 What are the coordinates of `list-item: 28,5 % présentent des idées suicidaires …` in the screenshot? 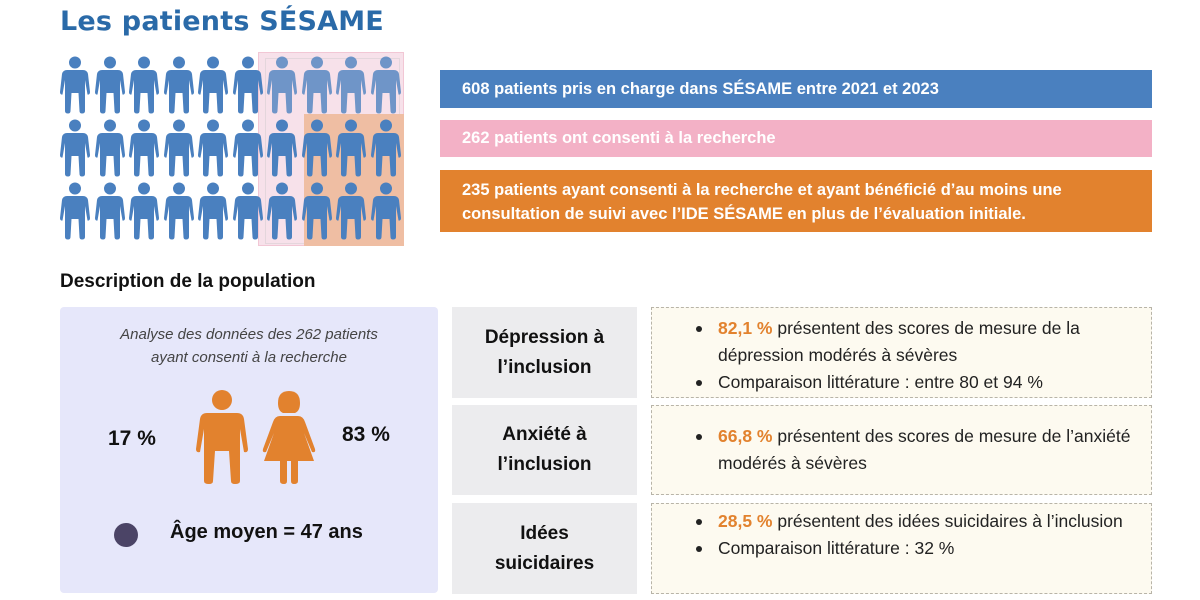 It's located at (901, 521).